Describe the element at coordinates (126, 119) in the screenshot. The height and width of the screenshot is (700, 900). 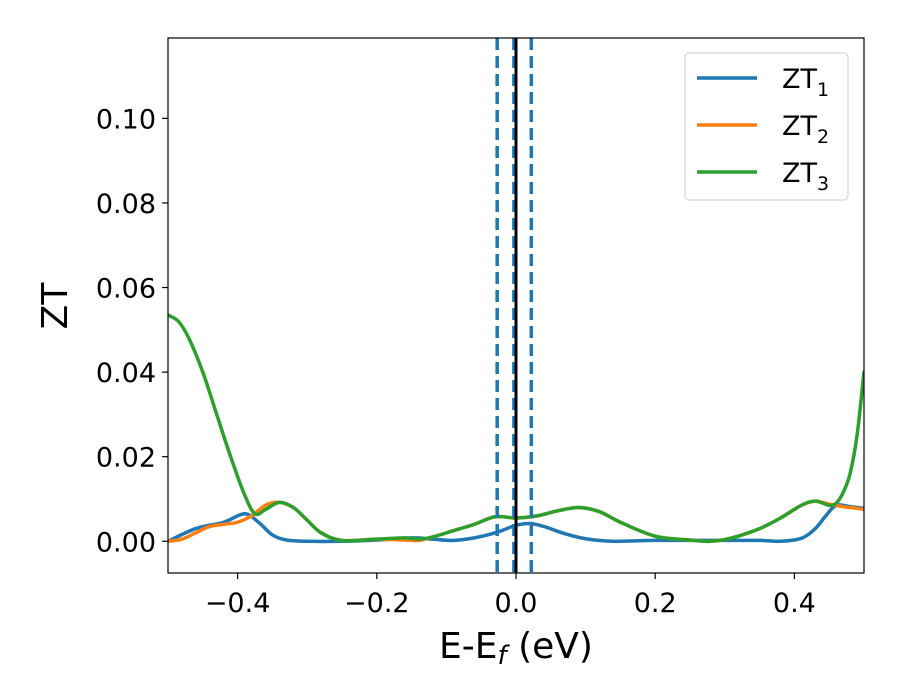
I see `y-tick-label: 0.10` at that location.